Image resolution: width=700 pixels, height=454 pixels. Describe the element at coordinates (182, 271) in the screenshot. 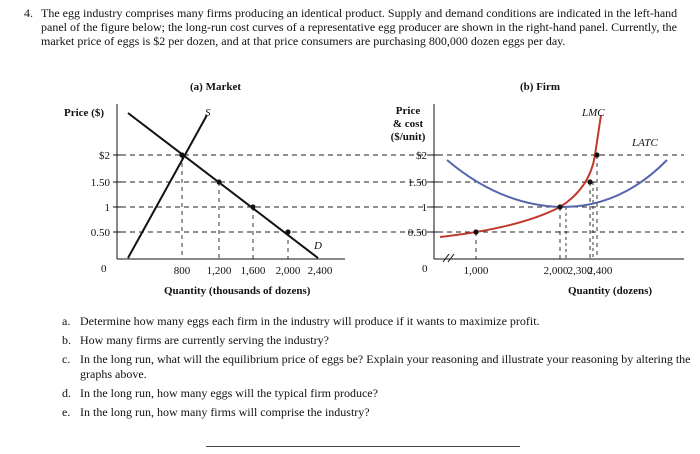

I see `market-x-tick-label: 800` at that location.